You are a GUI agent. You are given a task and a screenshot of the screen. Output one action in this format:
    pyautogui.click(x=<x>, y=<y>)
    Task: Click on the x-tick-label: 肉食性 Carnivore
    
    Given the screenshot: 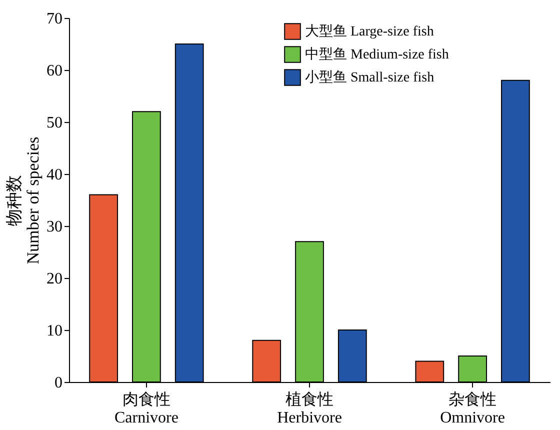 What is the action you would take?
    pyautogui.click(x=146, y=408)
    